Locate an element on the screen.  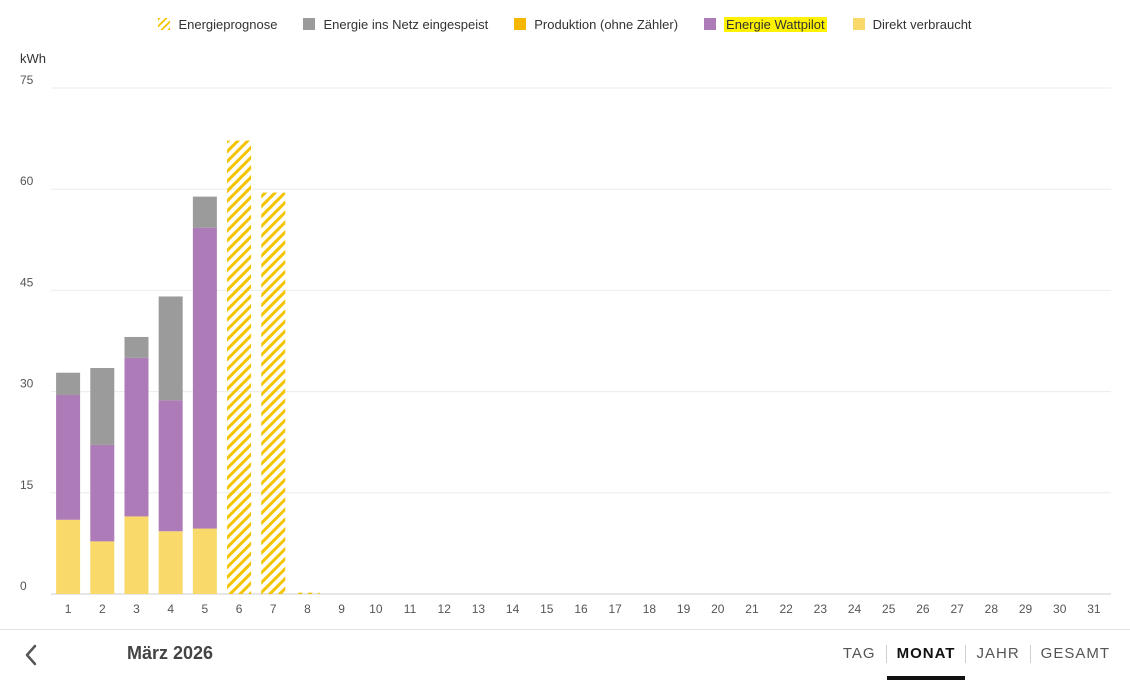
x-tick-label: 5 is located at coordinates (205, 609).